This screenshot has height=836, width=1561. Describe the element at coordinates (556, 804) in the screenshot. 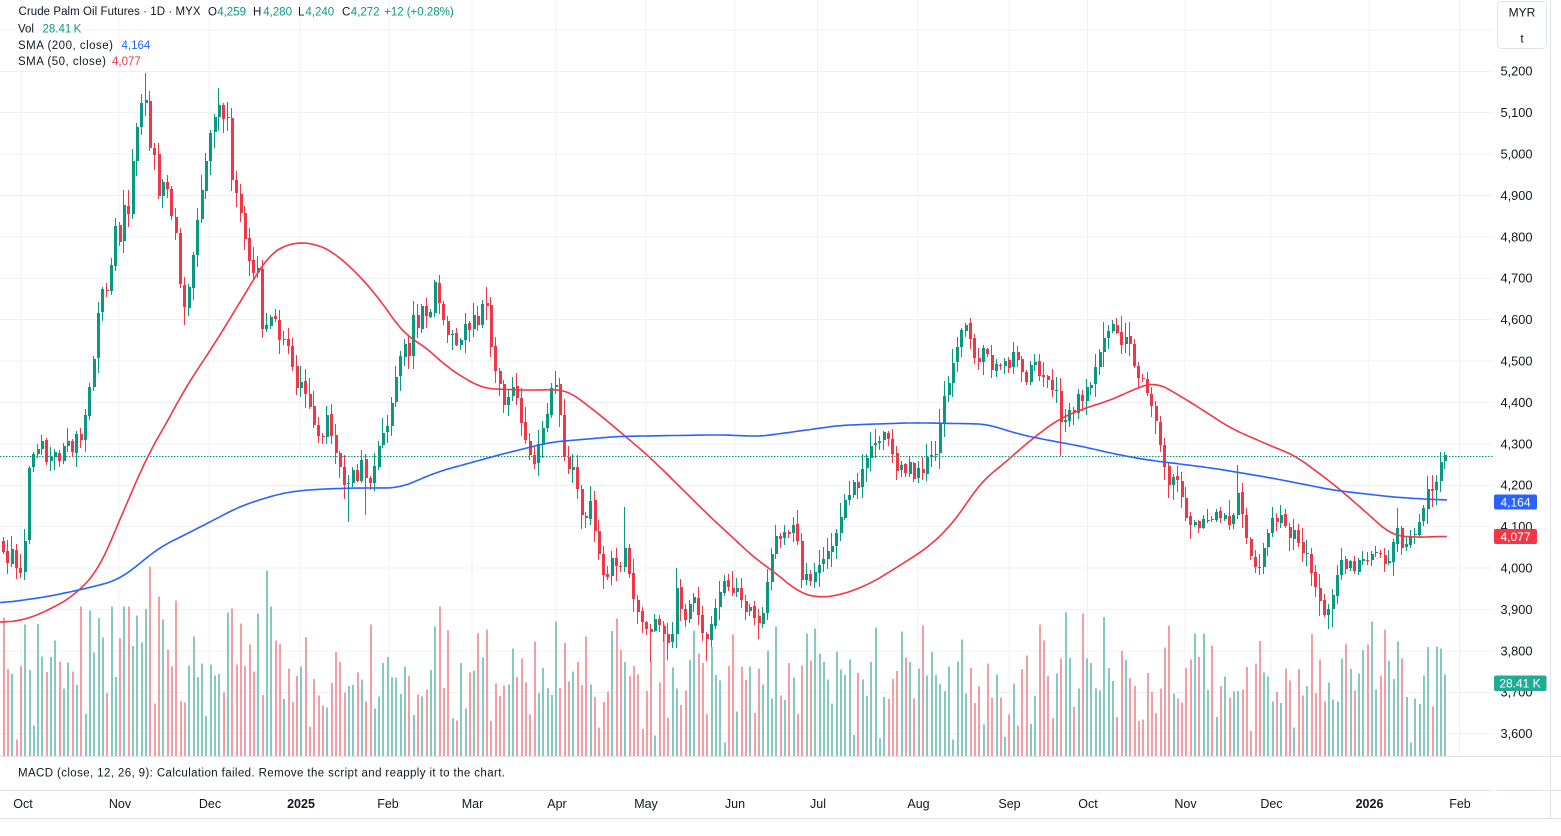

I see `svg-text: Apr` at that location.